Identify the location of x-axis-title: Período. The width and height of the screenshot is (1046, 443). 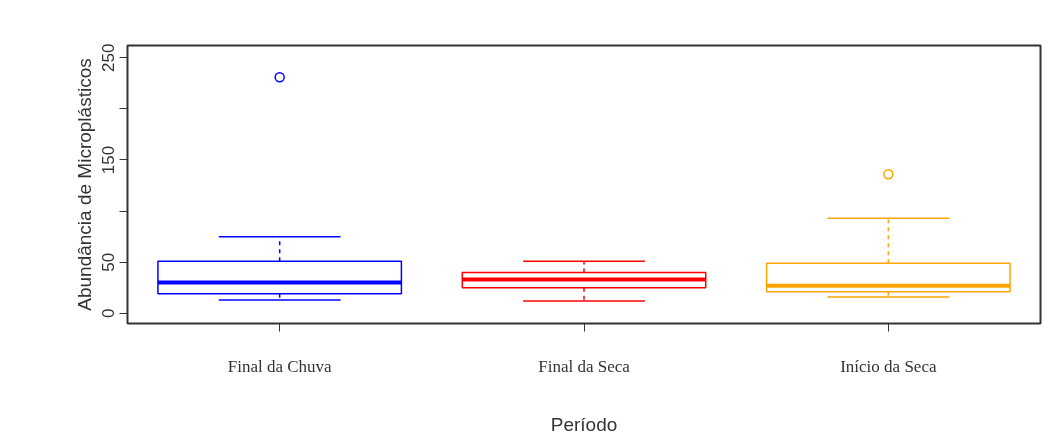
(584, 424).